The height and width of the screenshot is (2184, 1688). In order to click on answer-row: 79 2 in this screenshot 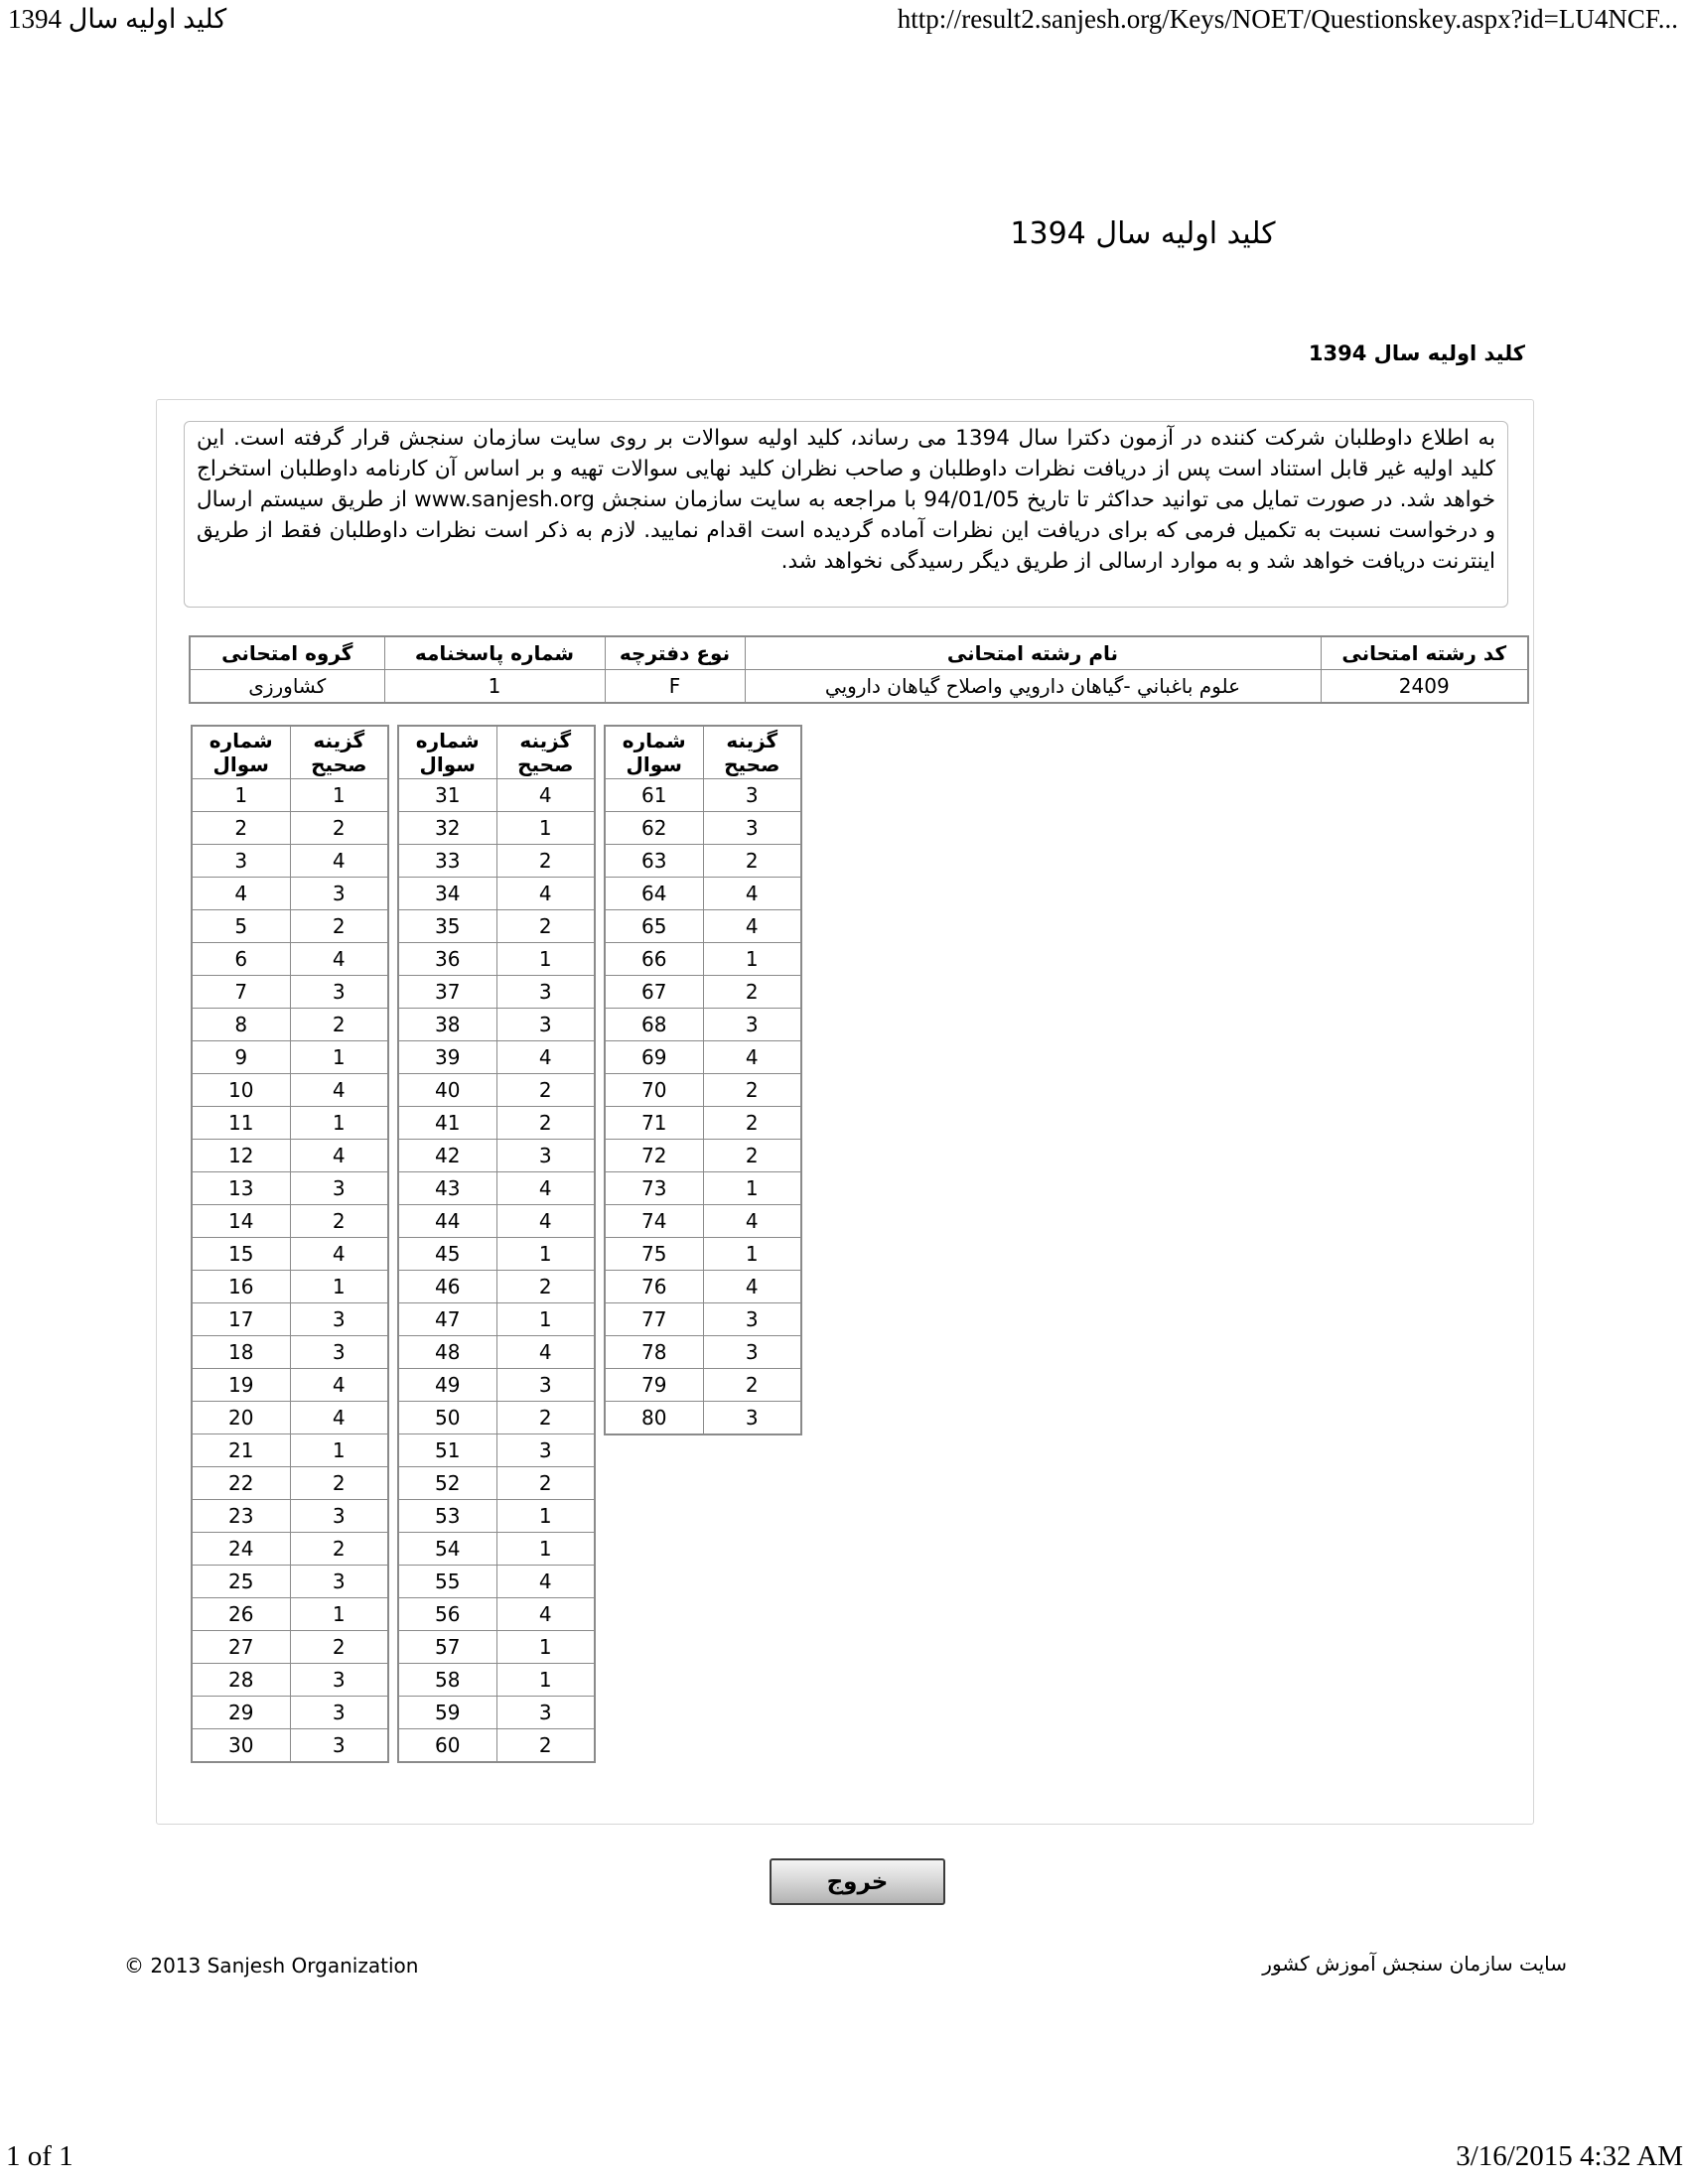, I will do `click(703, 1385)`.